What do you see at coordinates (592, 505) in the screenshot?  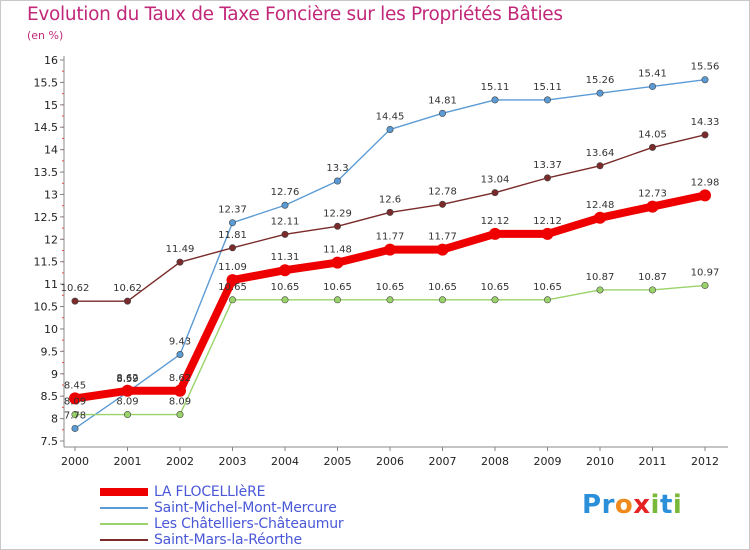 I see `logo-letter: P` at bounding box center [592, 505].